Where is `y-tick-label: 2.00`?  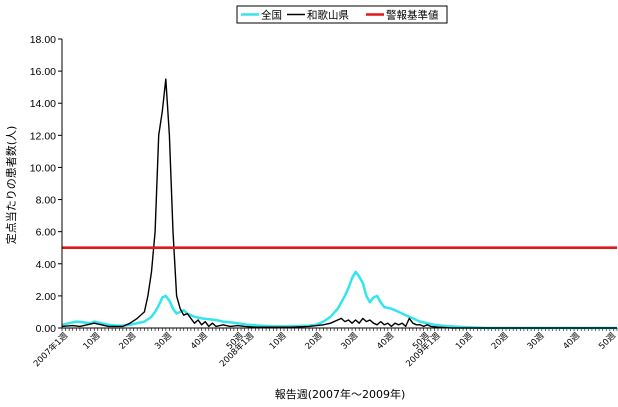
y-tick-label: 2.00 is located at coordinates (46, 297).